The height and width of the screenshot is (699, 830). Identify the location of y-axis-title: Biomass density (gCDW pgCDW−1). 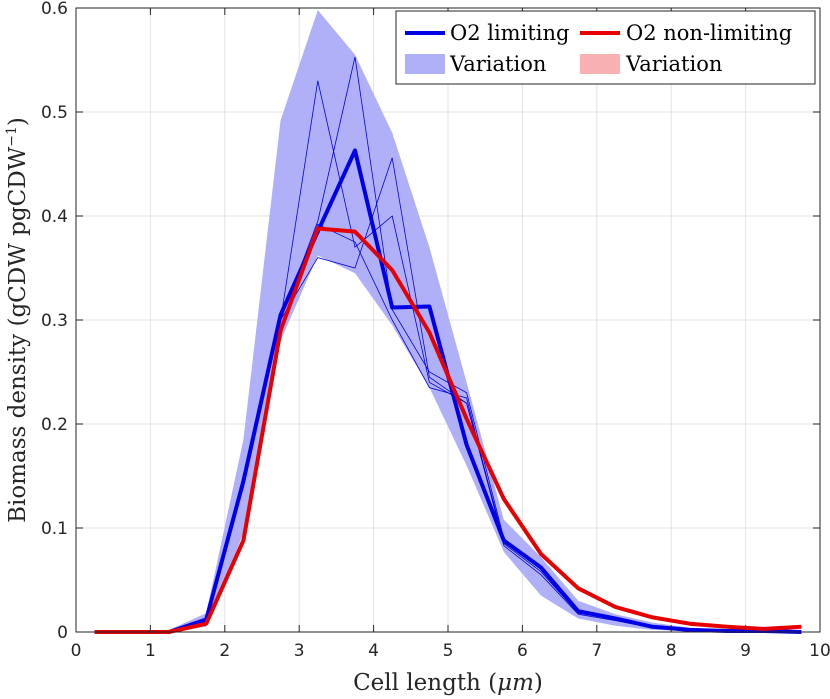
(17, 320).